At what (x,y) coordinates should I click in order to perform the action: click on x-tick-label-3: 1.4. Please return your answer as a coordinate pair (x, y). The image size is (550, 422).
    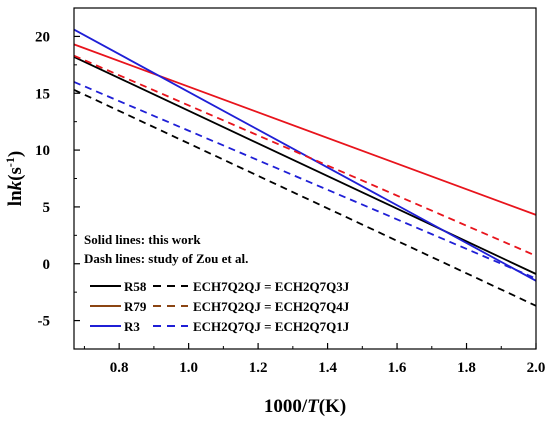
    Looking at the image, I should click on (327, 368).